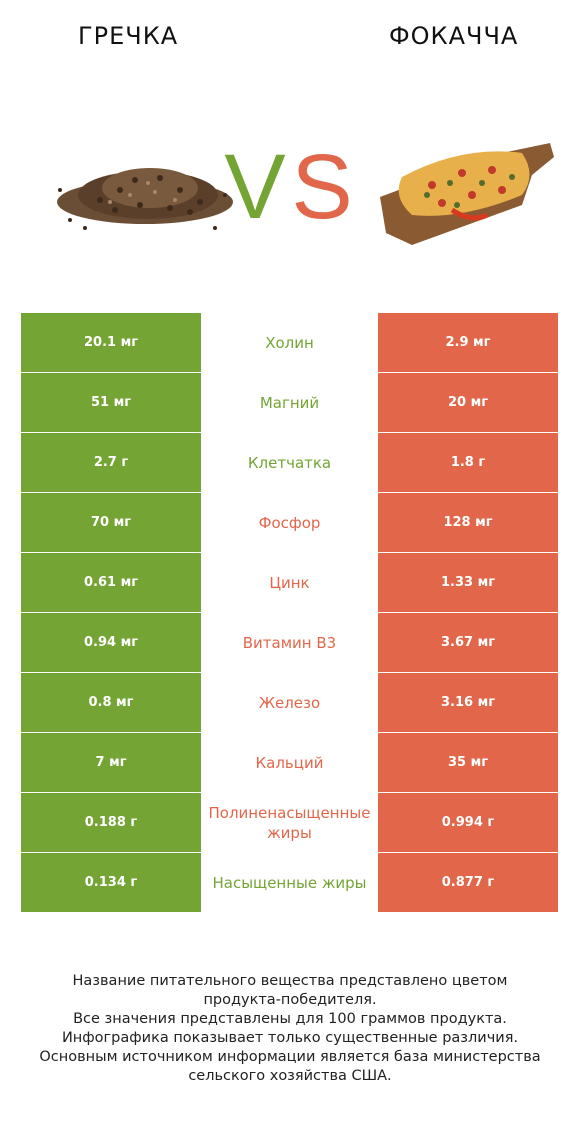 This screenshot has height=1144, width=580. I want to click on table-row: 51 мг Магний 20 мг, so click(289, 402).